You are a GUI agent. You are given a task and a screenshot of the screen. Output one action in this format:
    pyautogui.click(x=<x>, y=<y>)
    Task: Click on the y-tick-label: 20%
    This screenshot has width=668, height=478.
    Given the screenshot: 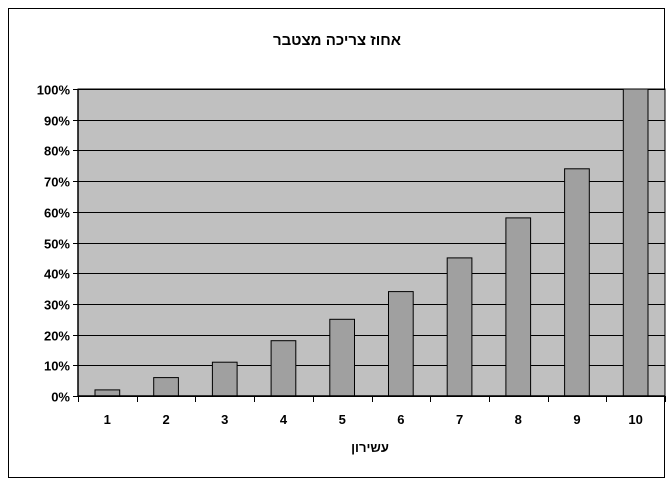 What is the action you would take?
    pyautogui.click(x=57, y=336)
    